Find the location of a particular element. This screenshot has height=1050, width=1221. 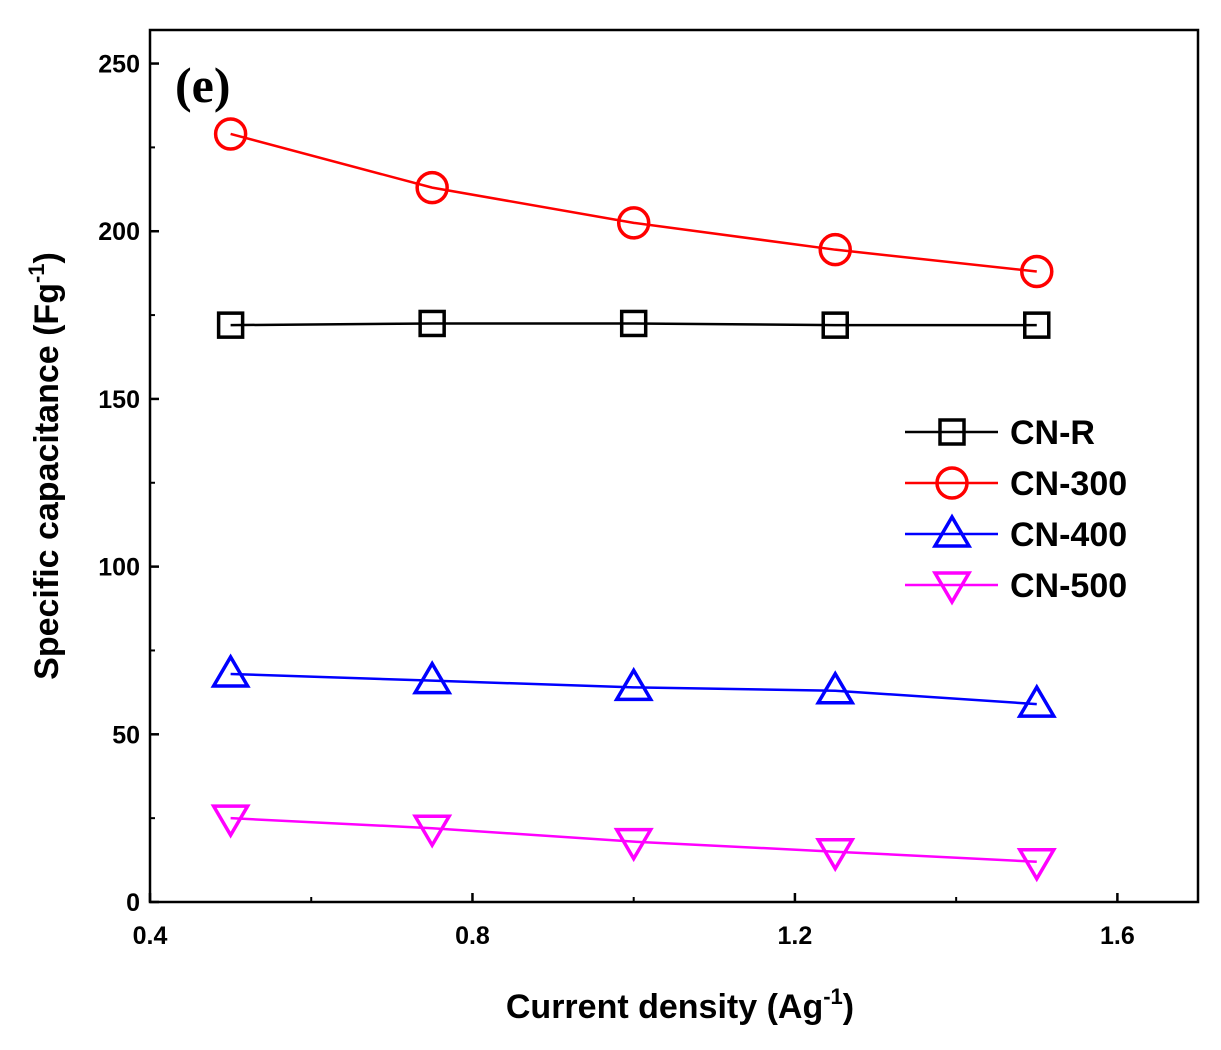

y-tick-label: 50 is located at coordinates (126, 735).